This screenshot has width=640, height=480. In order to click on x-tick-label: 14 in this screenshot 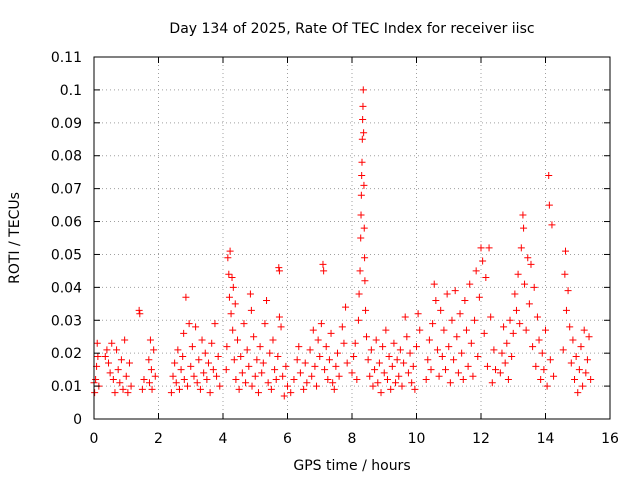, I will do `click(546, 439)`.